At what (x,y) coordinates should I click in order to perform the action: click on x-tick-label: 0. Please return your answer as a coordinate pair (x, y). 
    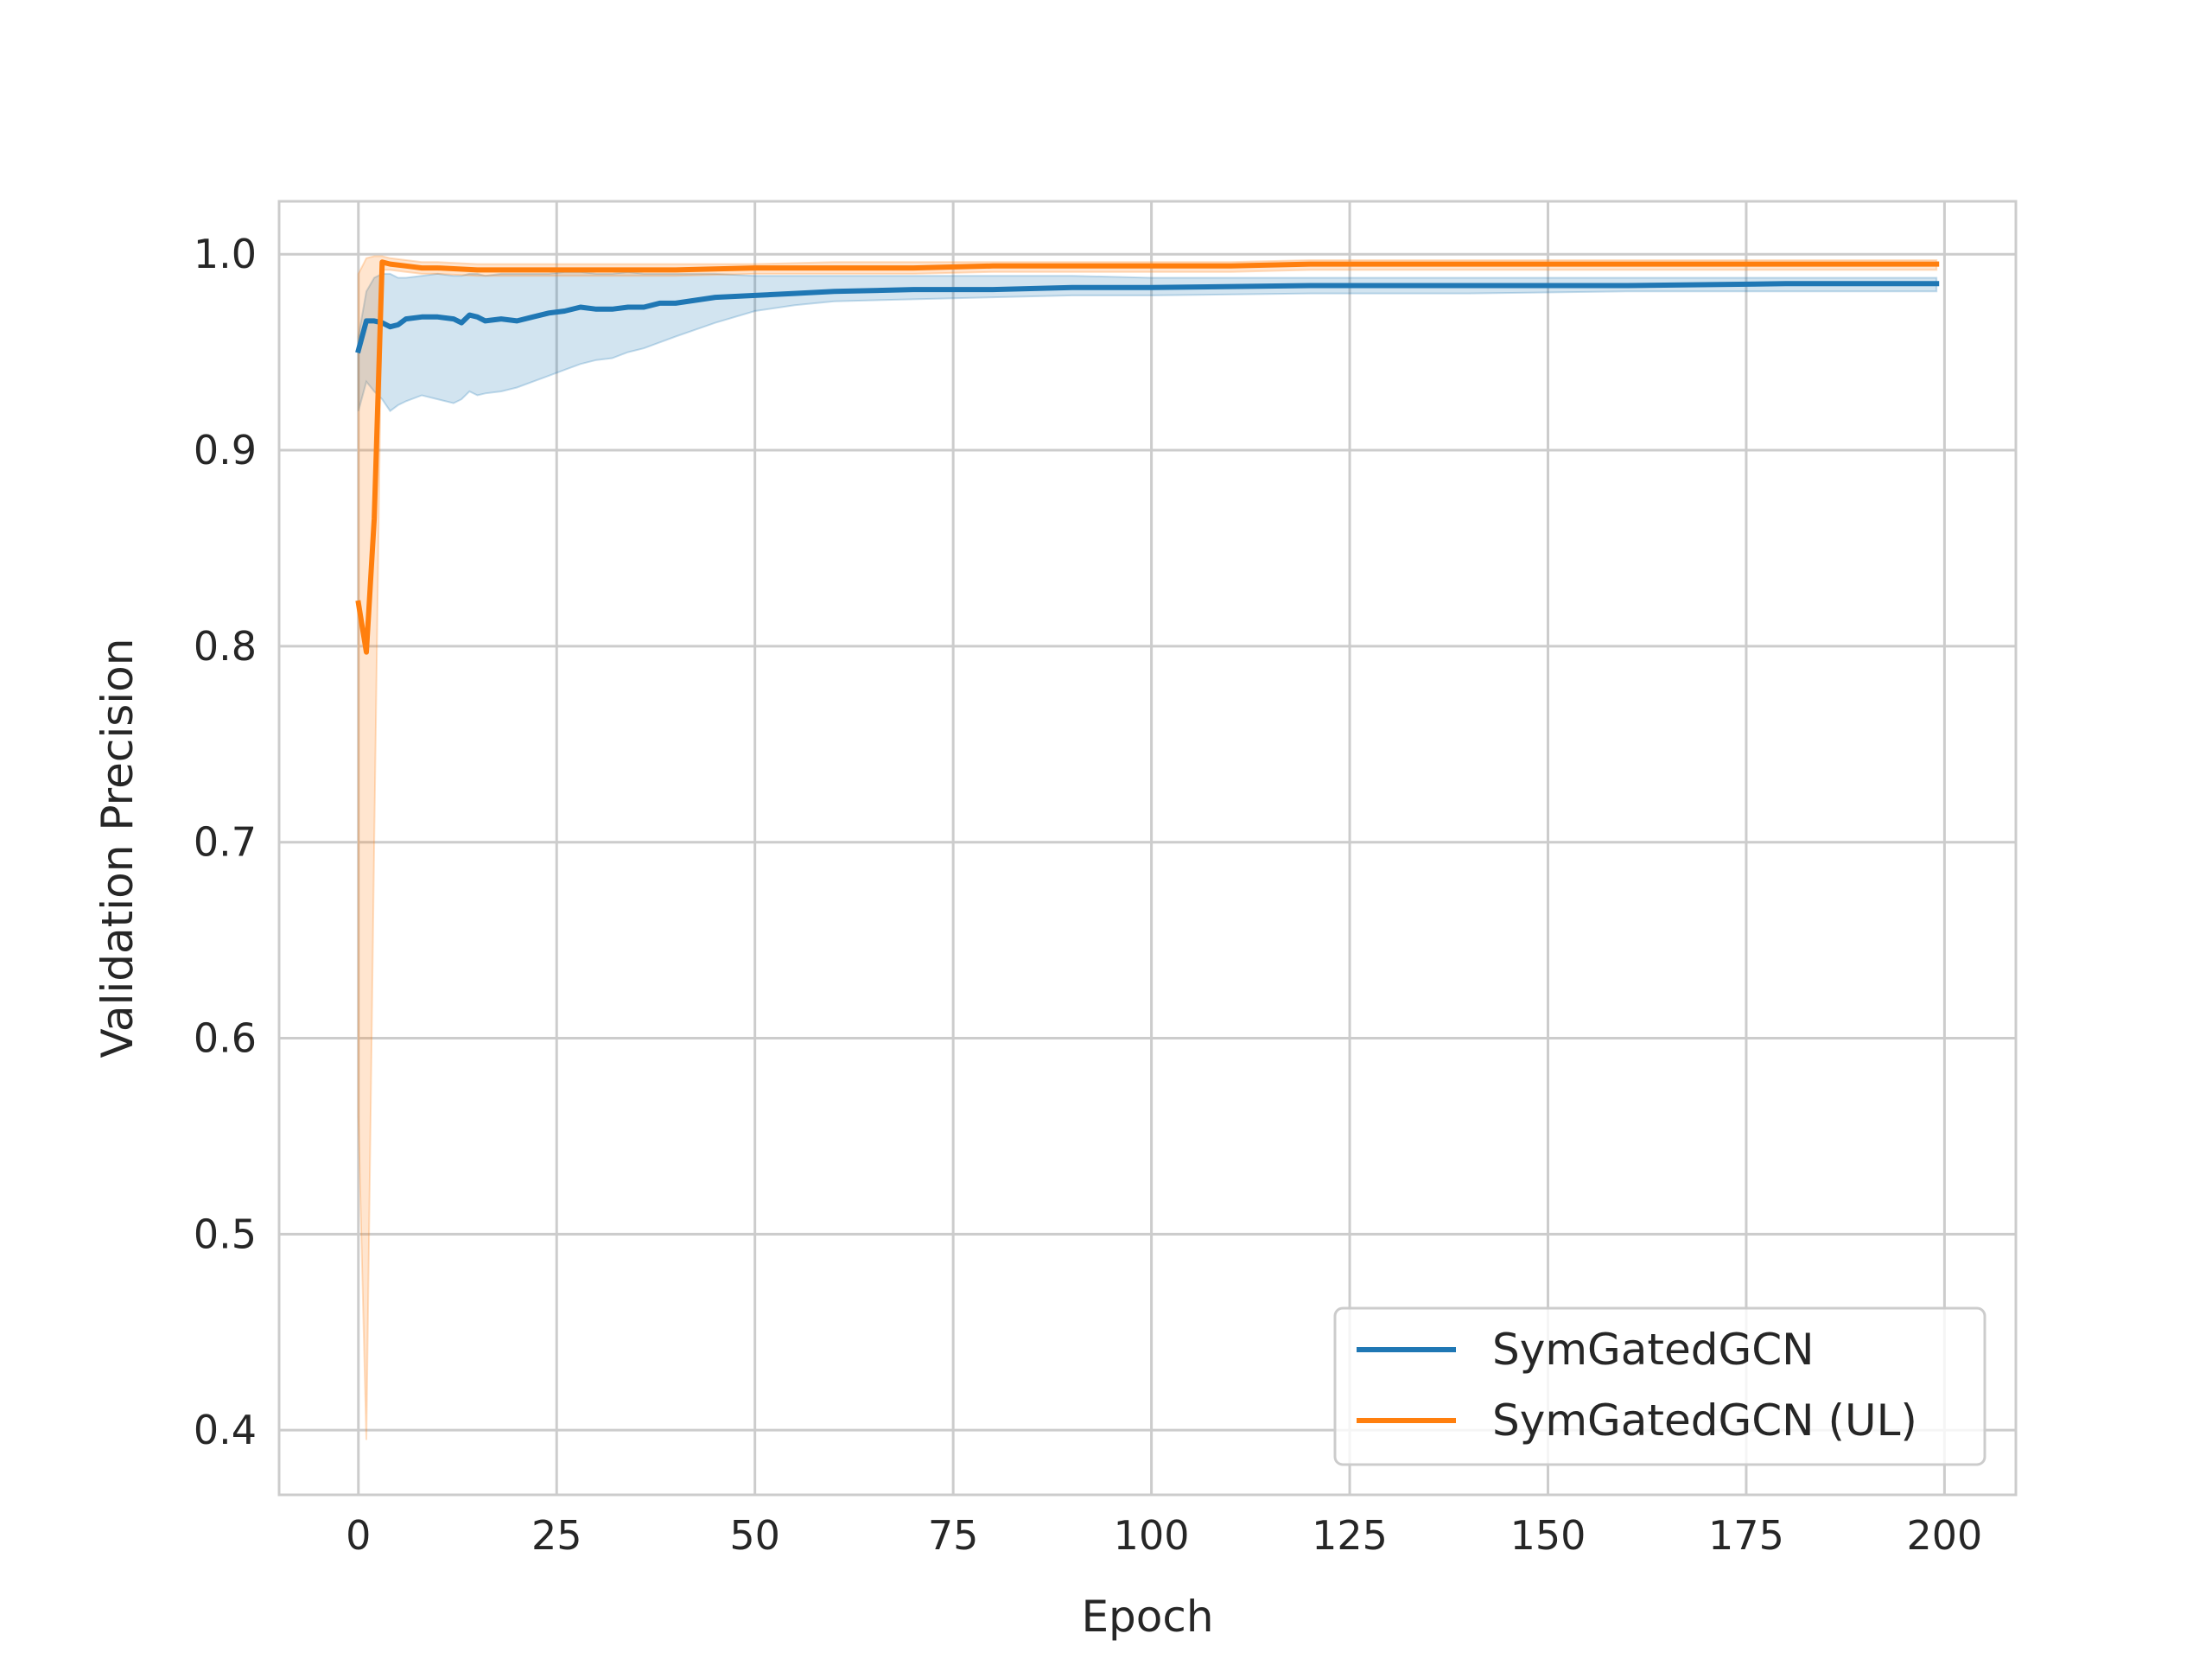
    Looking at the image, I should click on (358, 1535).